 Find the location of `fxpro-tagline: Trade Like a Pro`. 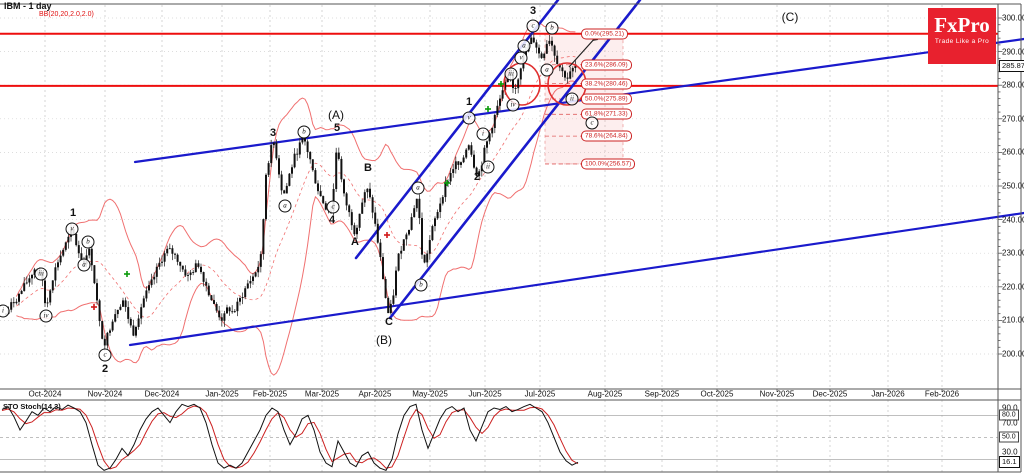

fxpro-tagline: Trade Like a Pro is located at coordinates (962, 41).